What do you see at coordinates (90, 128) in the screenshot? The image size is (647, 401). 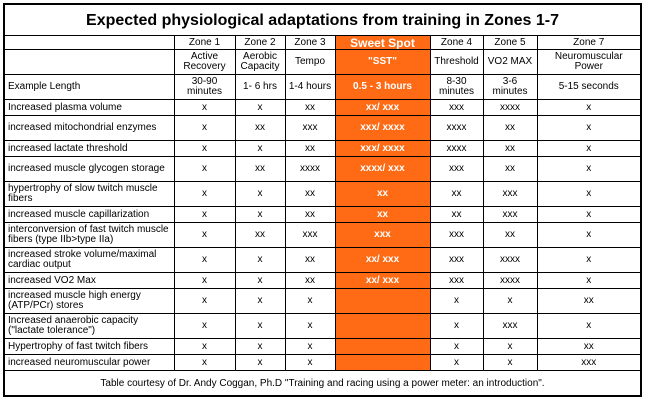 I see `row-label: increased mitochondrial enzymes` at bounding box center [90, 128].